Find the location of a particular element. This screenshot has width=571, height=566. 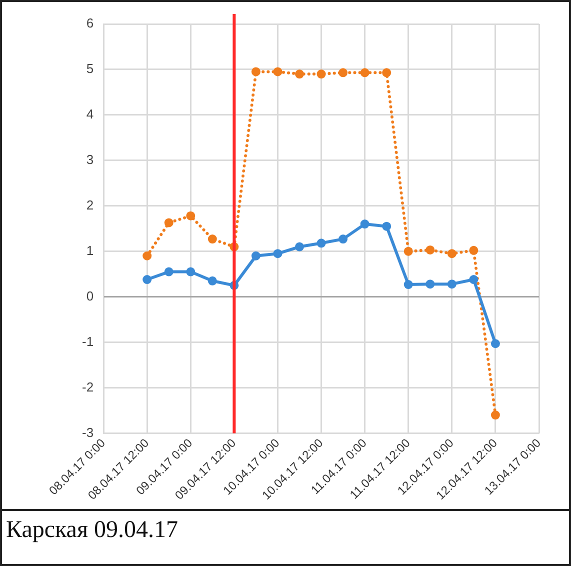

y-tick-label: 3 is located at coordinates (90, 159).